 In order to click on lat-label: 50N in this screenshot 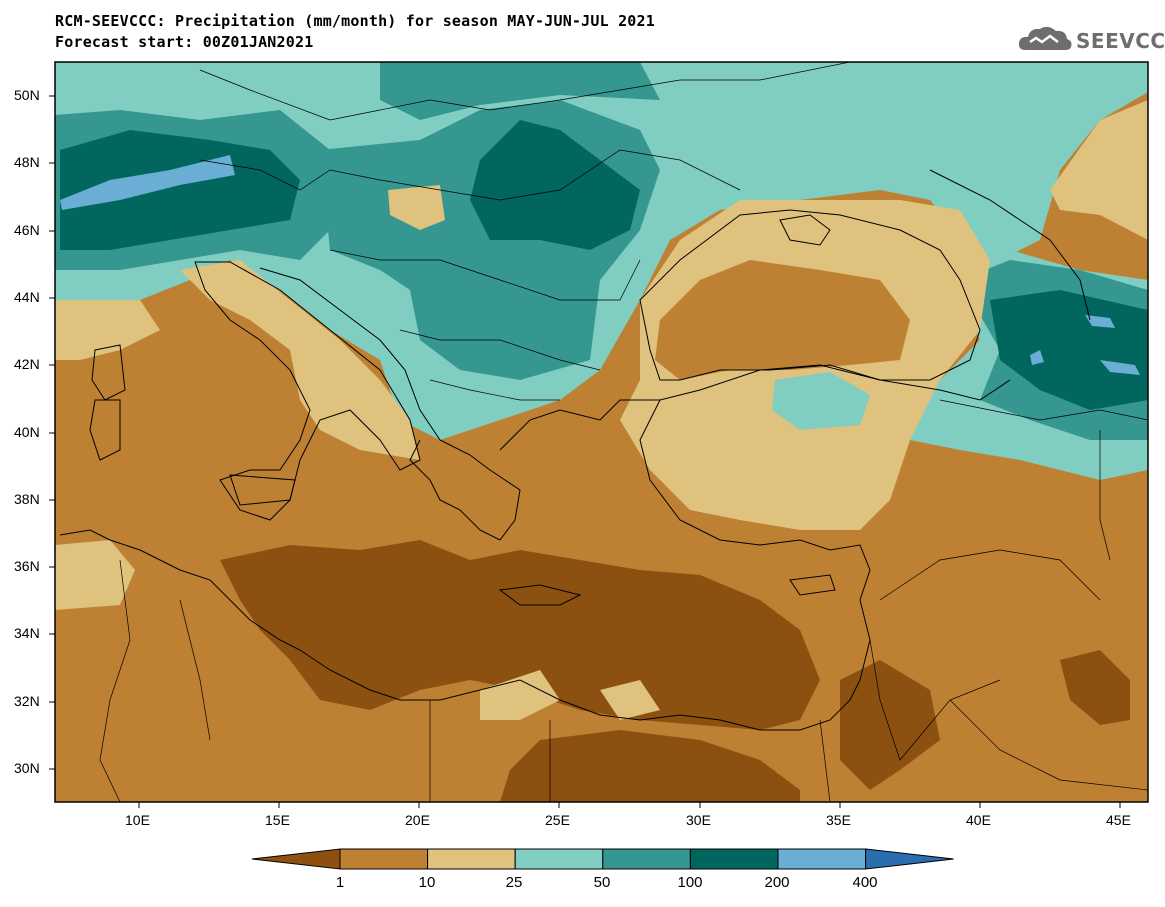, I will do `click(27, 95)`.